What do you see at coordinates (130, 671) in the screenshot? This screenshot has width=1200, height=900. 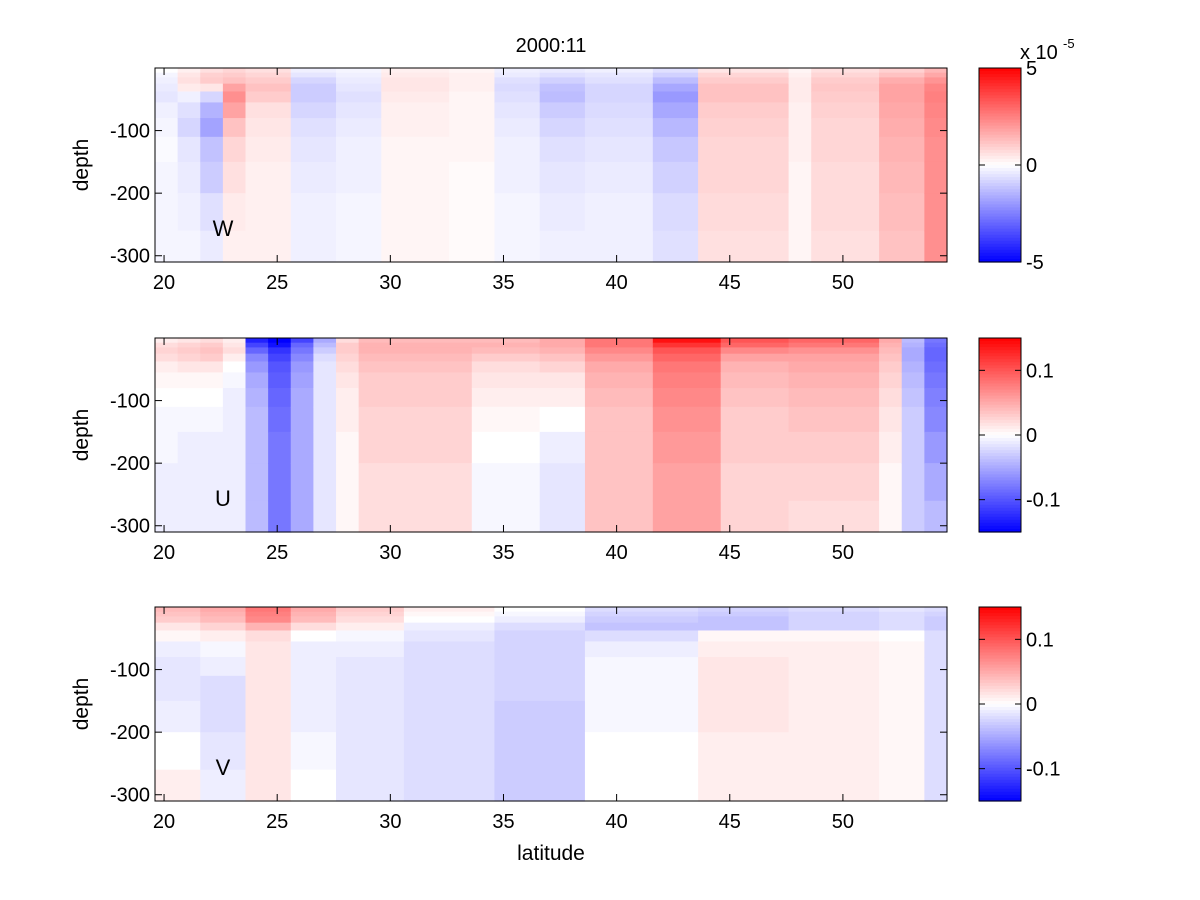 I see `y-tick-label: -100` at bounding box center [130, 671].